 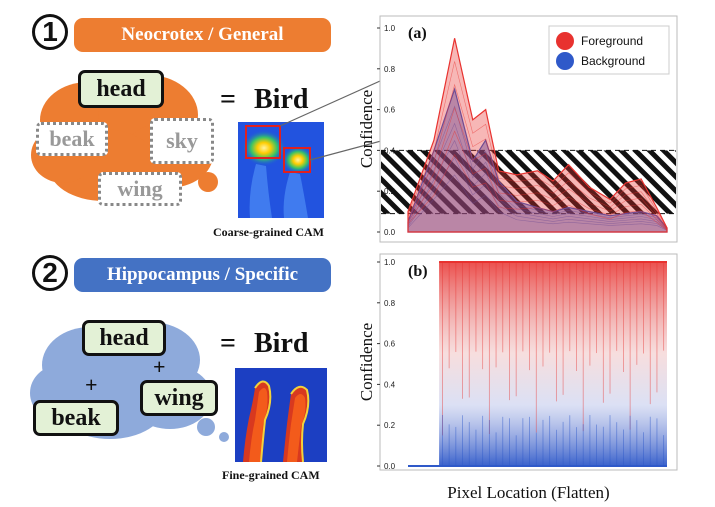 What do you see at coordinates (390, 28) in the screenshot?
I see `y-tick-label-1: 1.0` at bounding box center [390, 28].